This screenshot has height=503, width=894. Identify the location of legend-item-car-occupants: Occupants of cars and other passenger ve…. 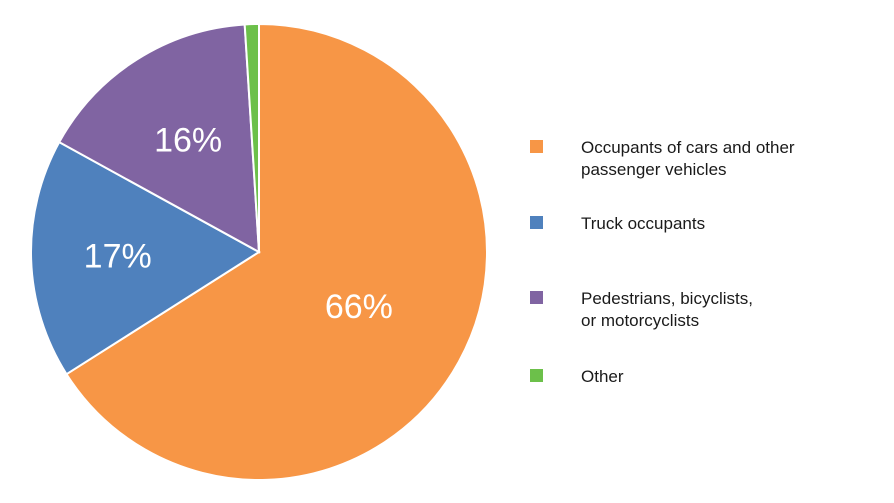
(705, 159).